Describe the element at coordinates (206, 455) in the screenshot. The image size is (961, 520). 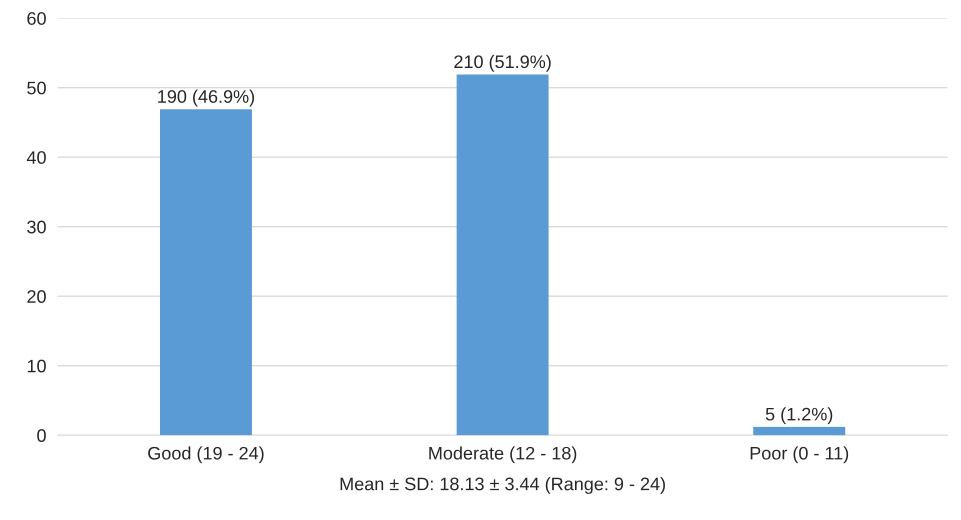
I see `x-tick-label: Good (19 - 24)` at that location.